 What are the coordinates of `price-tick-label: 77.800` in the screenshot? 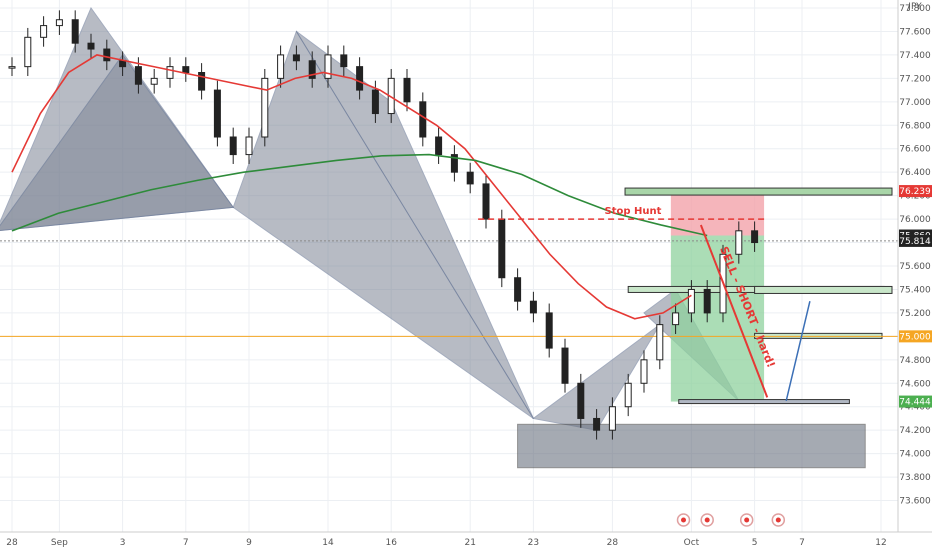 It's located at (915, 9).